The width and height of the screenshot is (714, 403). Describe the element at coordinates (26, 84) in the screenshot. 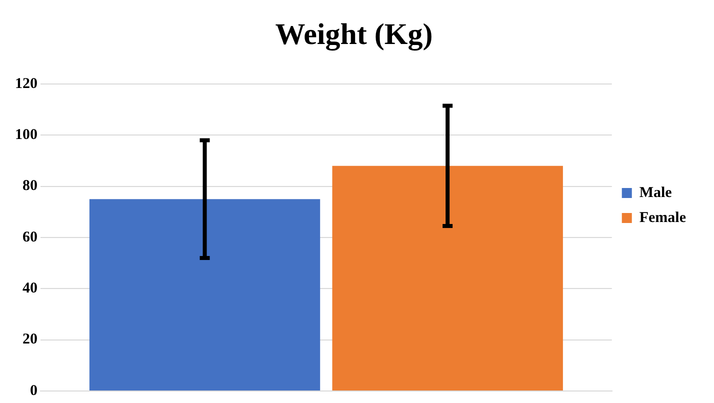

I see `y-tick-label: 120` at that location.